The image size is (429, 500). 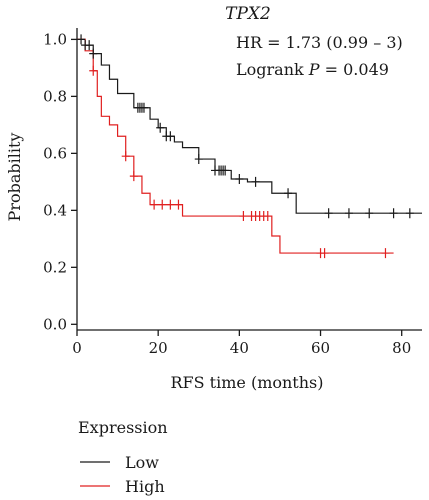 What do you see at coordinates (123, 457) in the screenshot?
I see `legend: Expression Low High` at bounding box center [123, 457].